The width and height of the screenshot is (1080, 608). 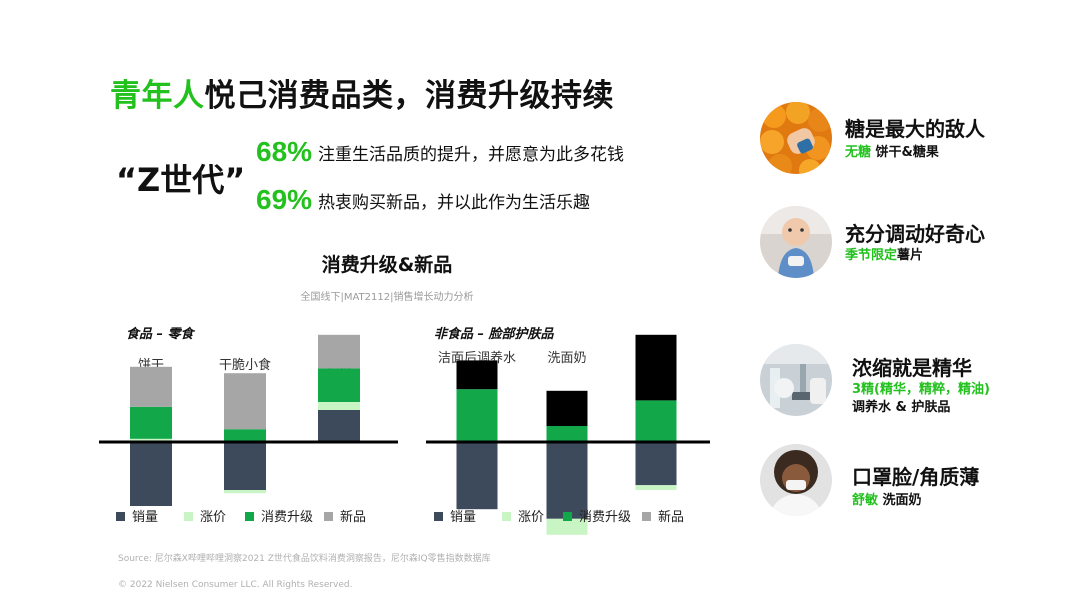 What do you see at coordinates (471, 154) in the screenshot?
I see `stat-text: 注重生活品质的提升，并愿意为此多花钱` at bounding box center [471, 154].